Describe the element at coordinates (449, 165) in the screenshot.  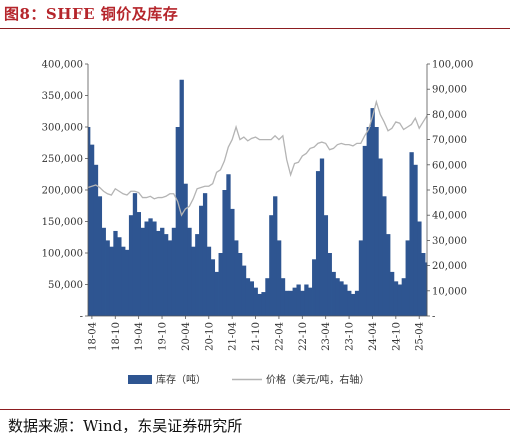
I see `right-tick-label: 60,000` at that location.